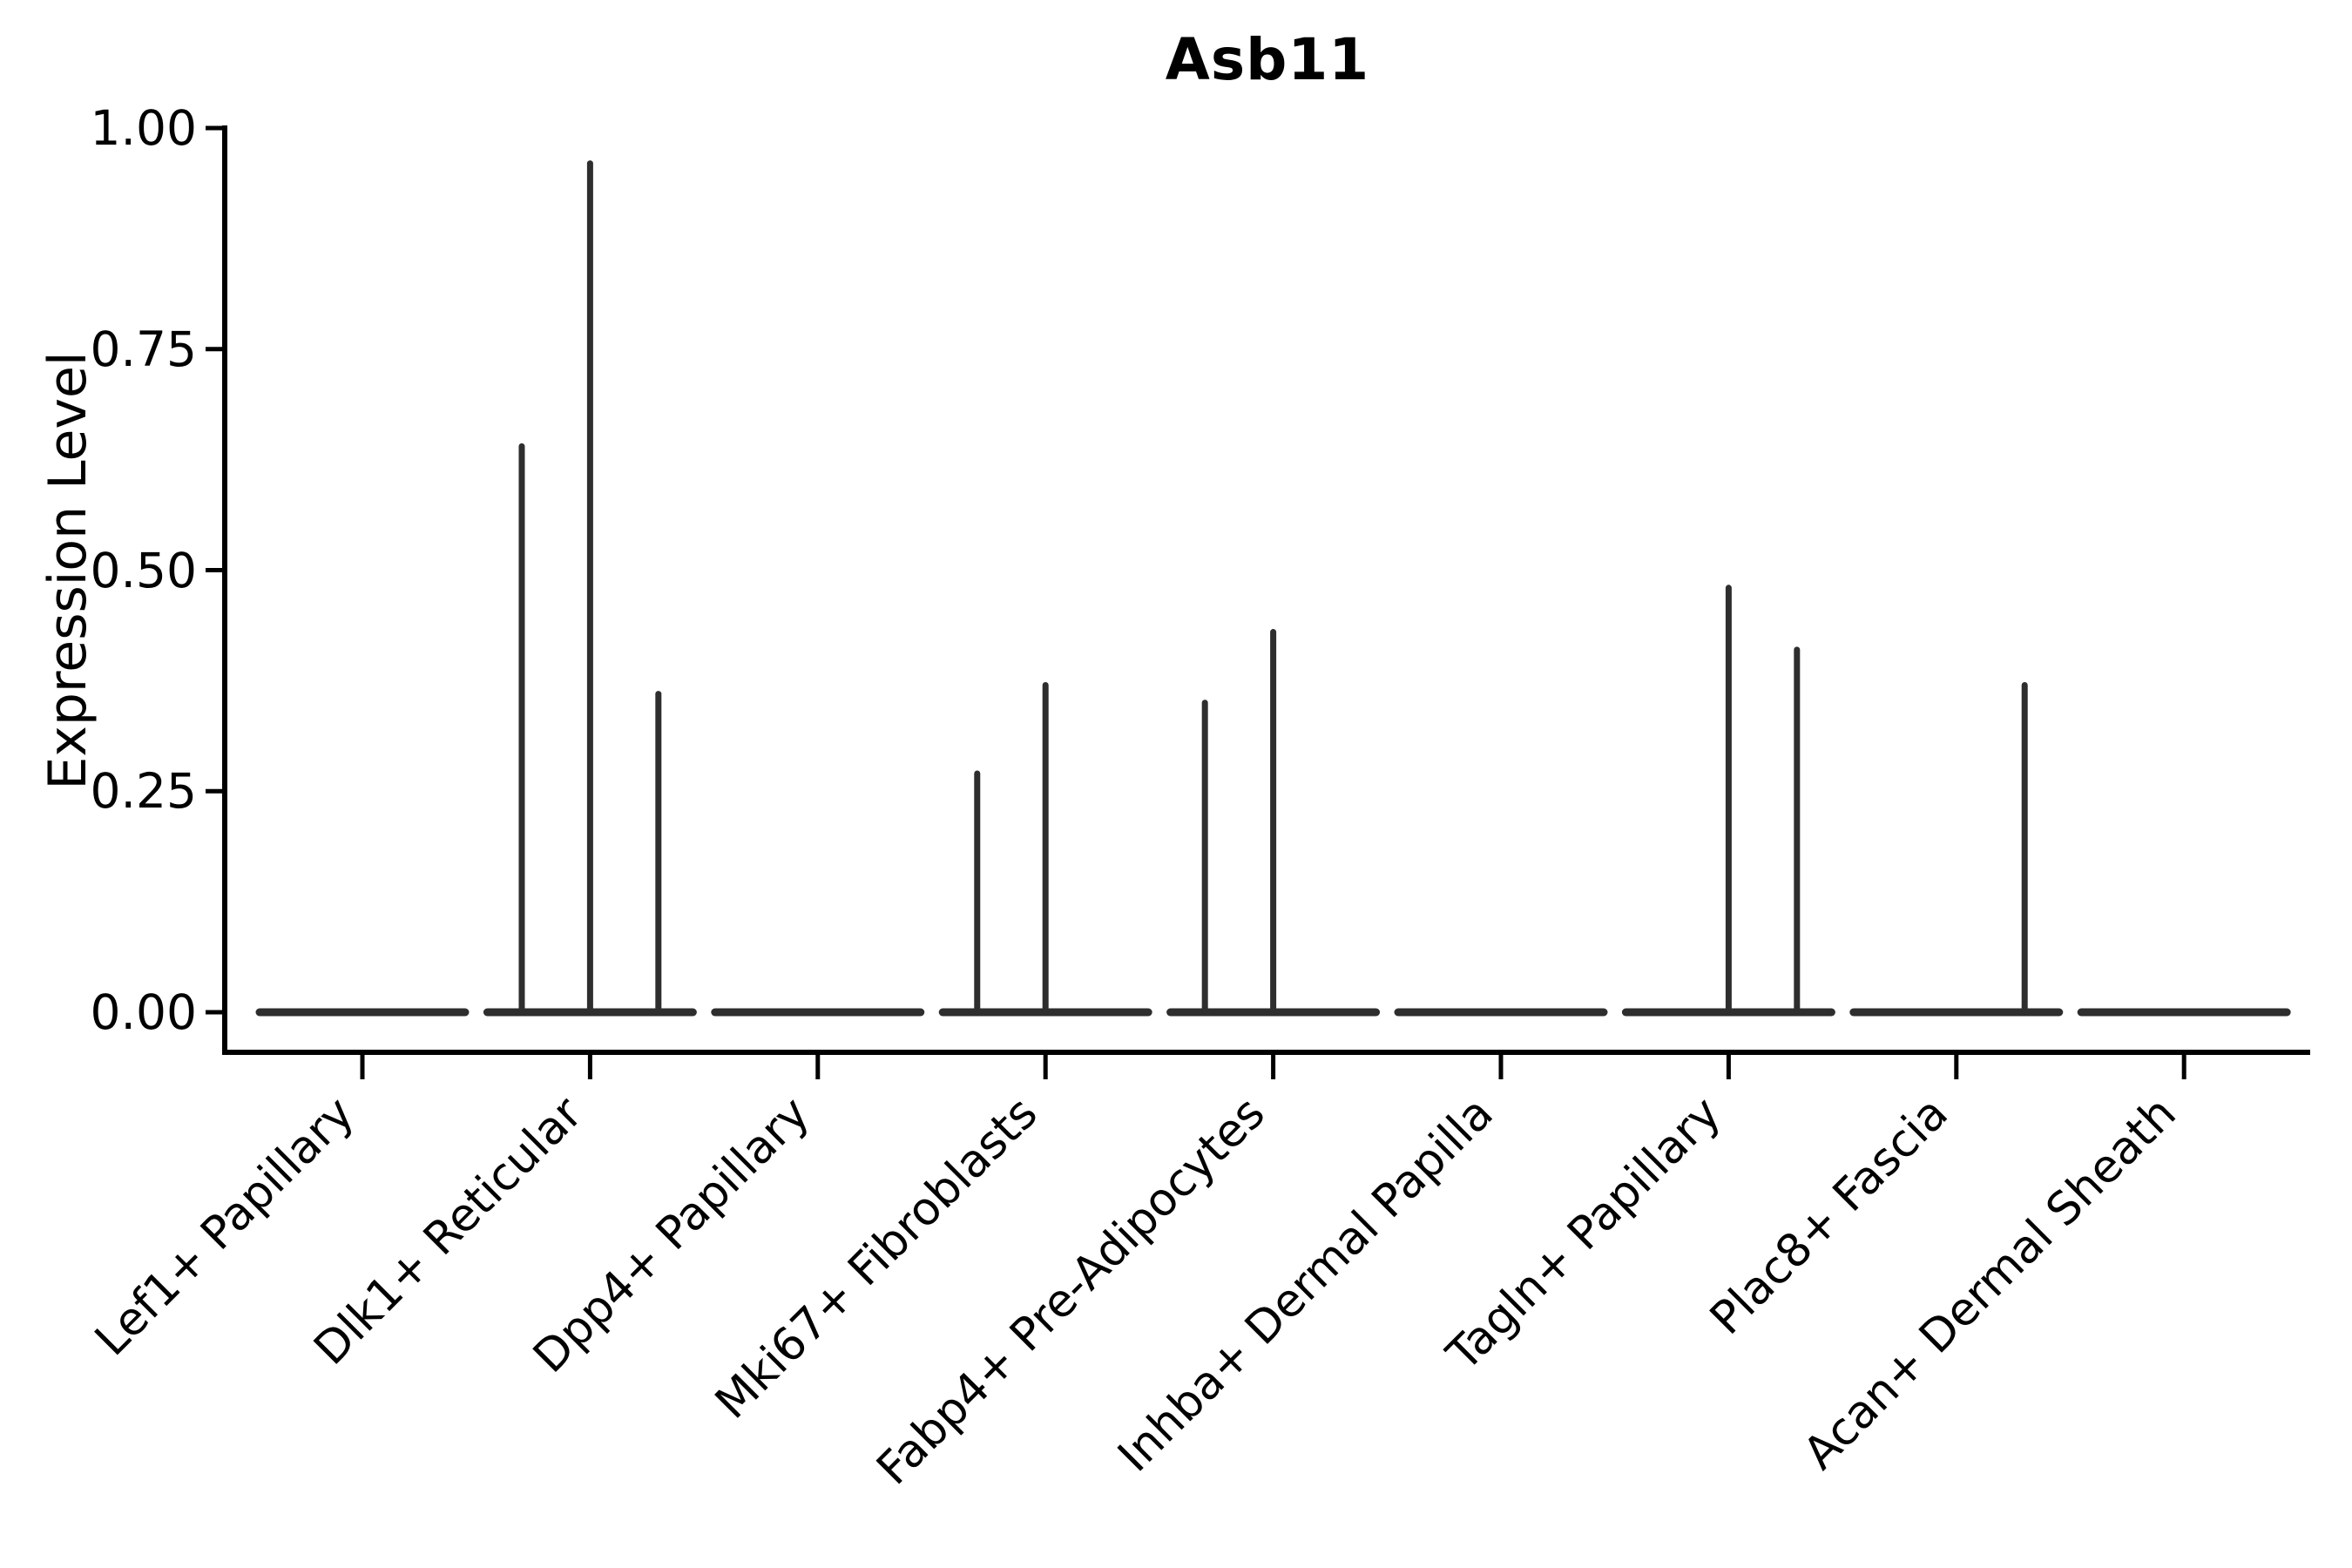  Describe the element at coordinates (143, 349) in the screenshot. I see `y-tick-label: 0.75` at that location.